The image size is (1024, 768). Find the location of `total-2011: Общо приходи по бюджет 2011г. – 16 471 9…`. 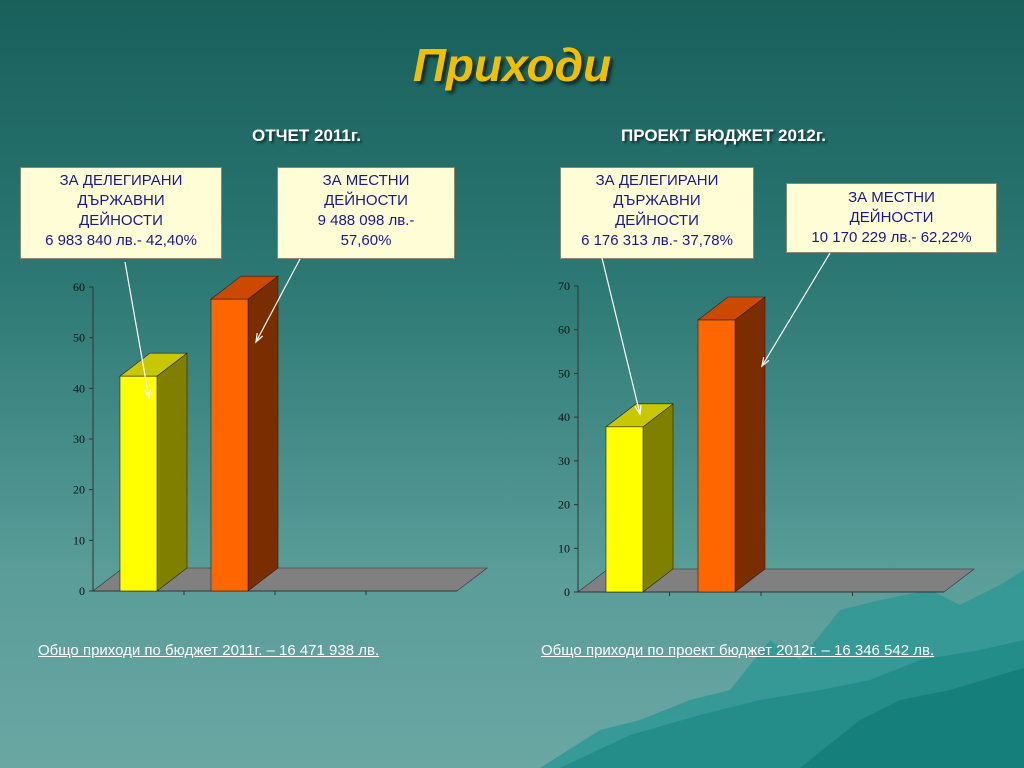

total-2011: Общо приходи по бюджет 2011г. – 16 471 9… is located at coordinates (209, 650).